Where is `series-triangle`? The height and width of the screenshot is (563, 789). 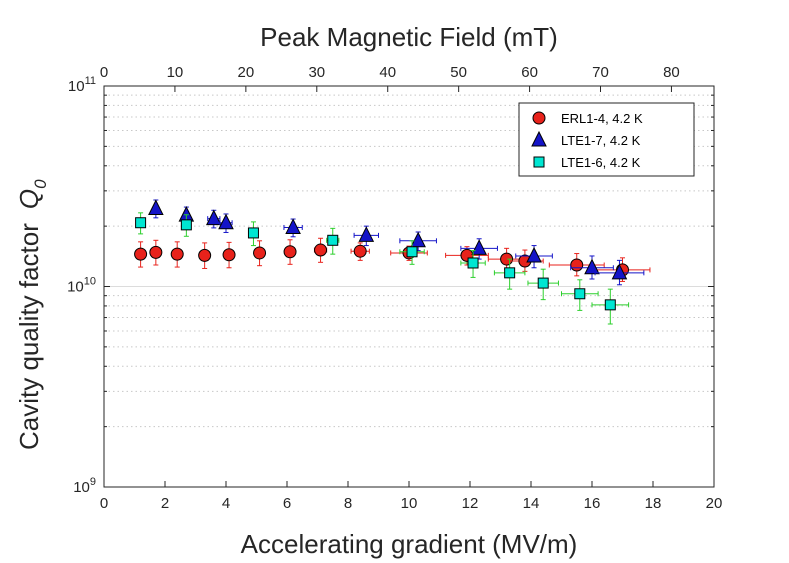
series-triangle is located at coordinates (396, 242).